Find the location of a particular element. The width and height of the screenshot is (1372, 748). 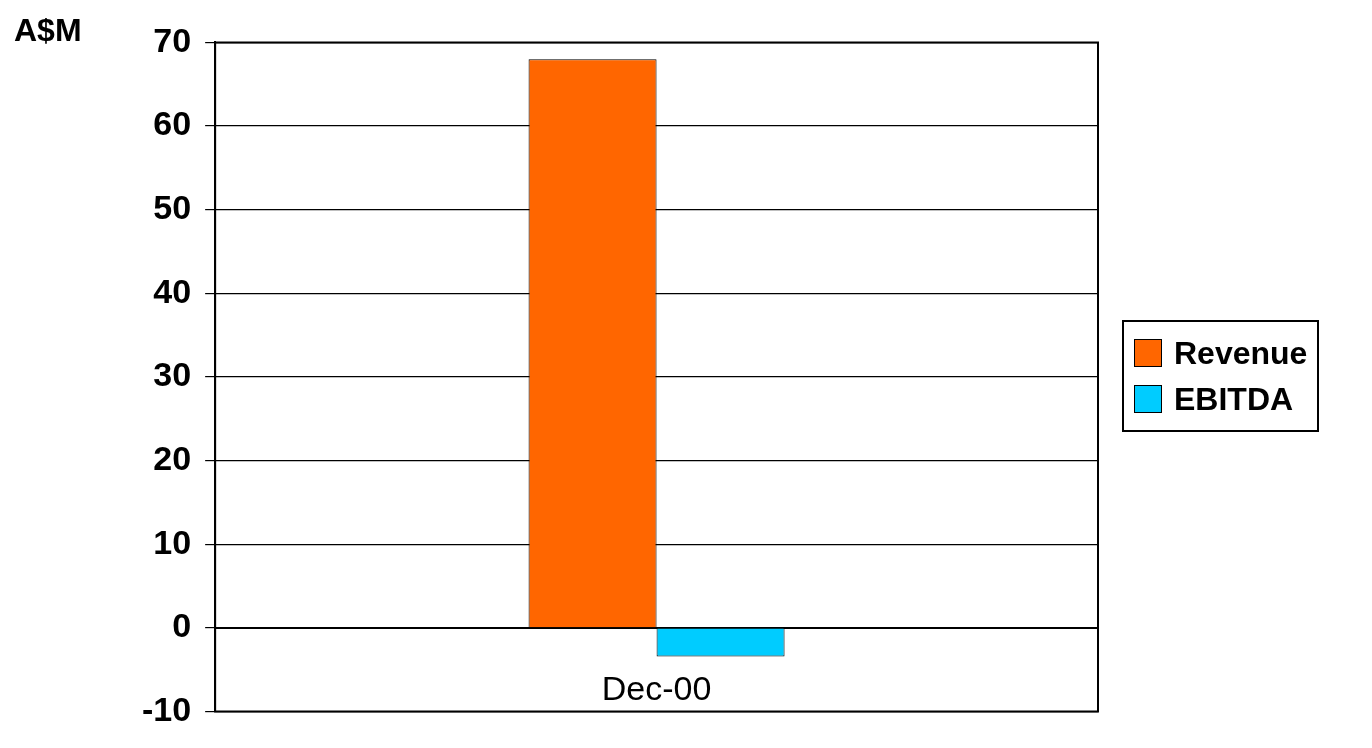

legend-label: EBITDA is located at coordinates (1234, 399).